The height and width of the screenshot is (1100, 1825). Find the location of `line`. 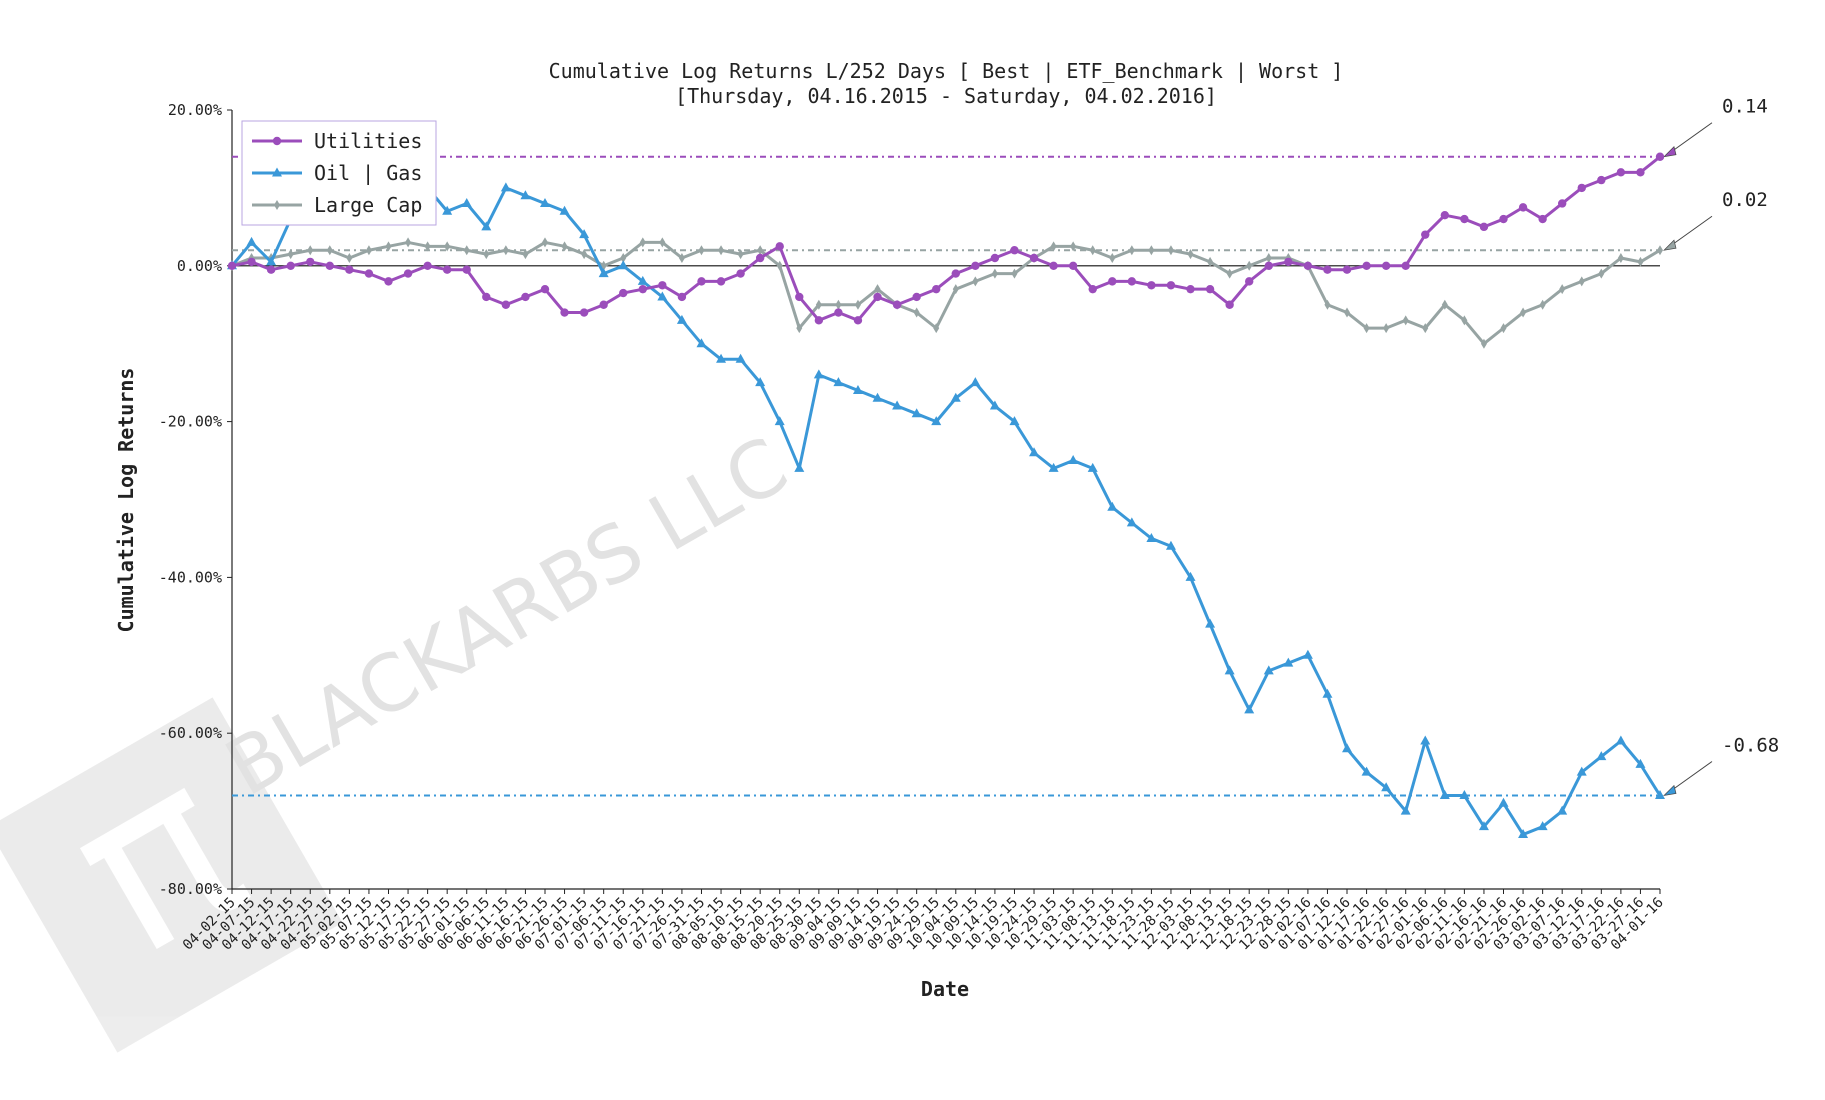

line is located at coordinates (946, 238).